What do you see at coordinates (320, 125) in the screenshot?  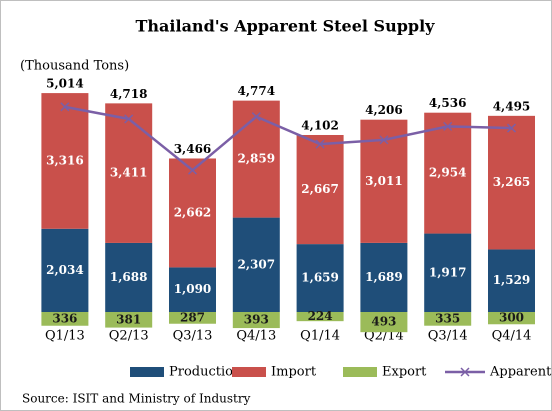 I see `total-label: 4,102` at bounding box center [320, 125].